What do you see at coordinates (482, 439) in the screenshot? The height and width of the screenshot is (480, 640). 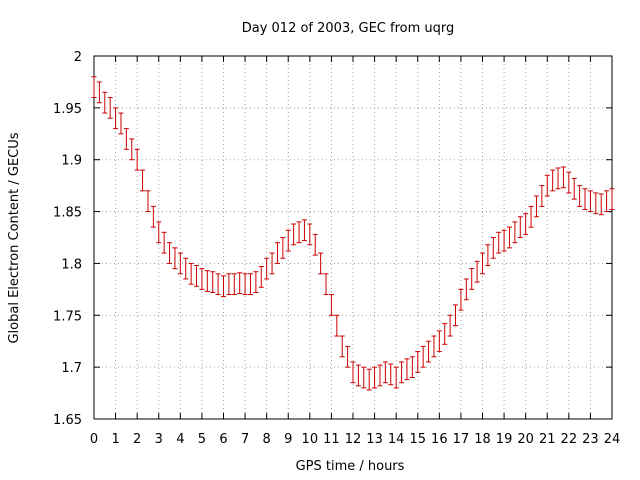 I see `x-tick-label: 18` at bounding box center [482, 439].